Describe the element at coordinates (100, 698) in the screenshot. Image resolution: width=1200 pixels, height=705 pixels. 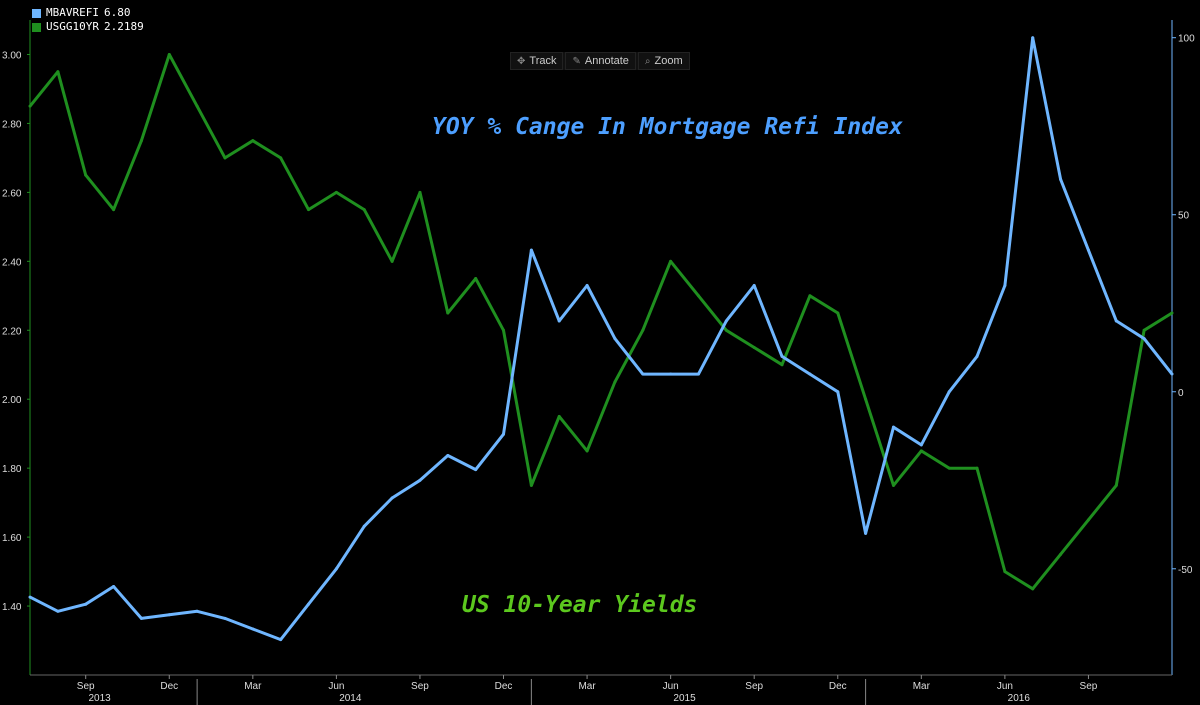
I see `x-year-label: 2013` at that location.